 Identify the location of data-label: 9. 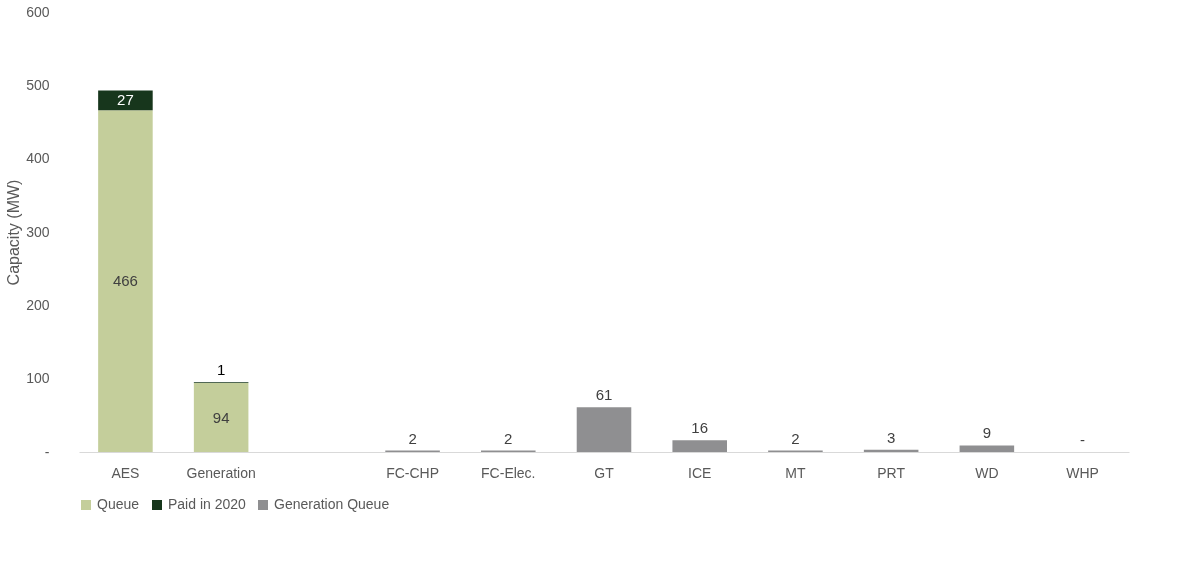
(987, 433).